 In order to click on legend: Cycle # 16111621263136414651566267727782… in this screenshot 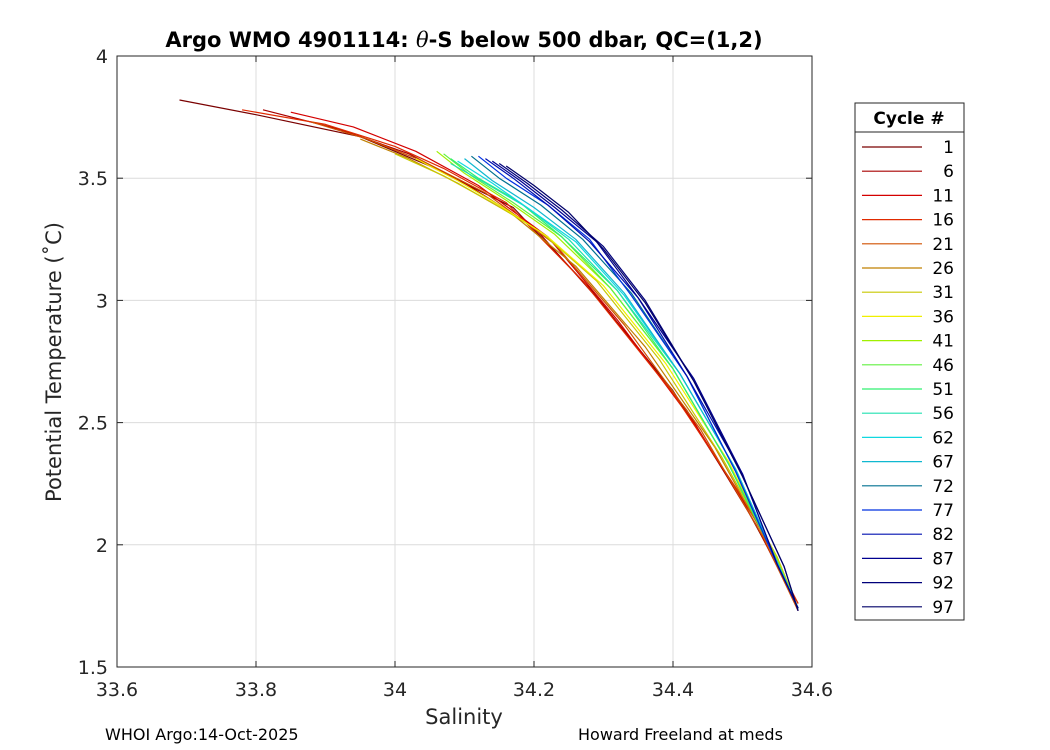, I will do `click(909, 361)`.